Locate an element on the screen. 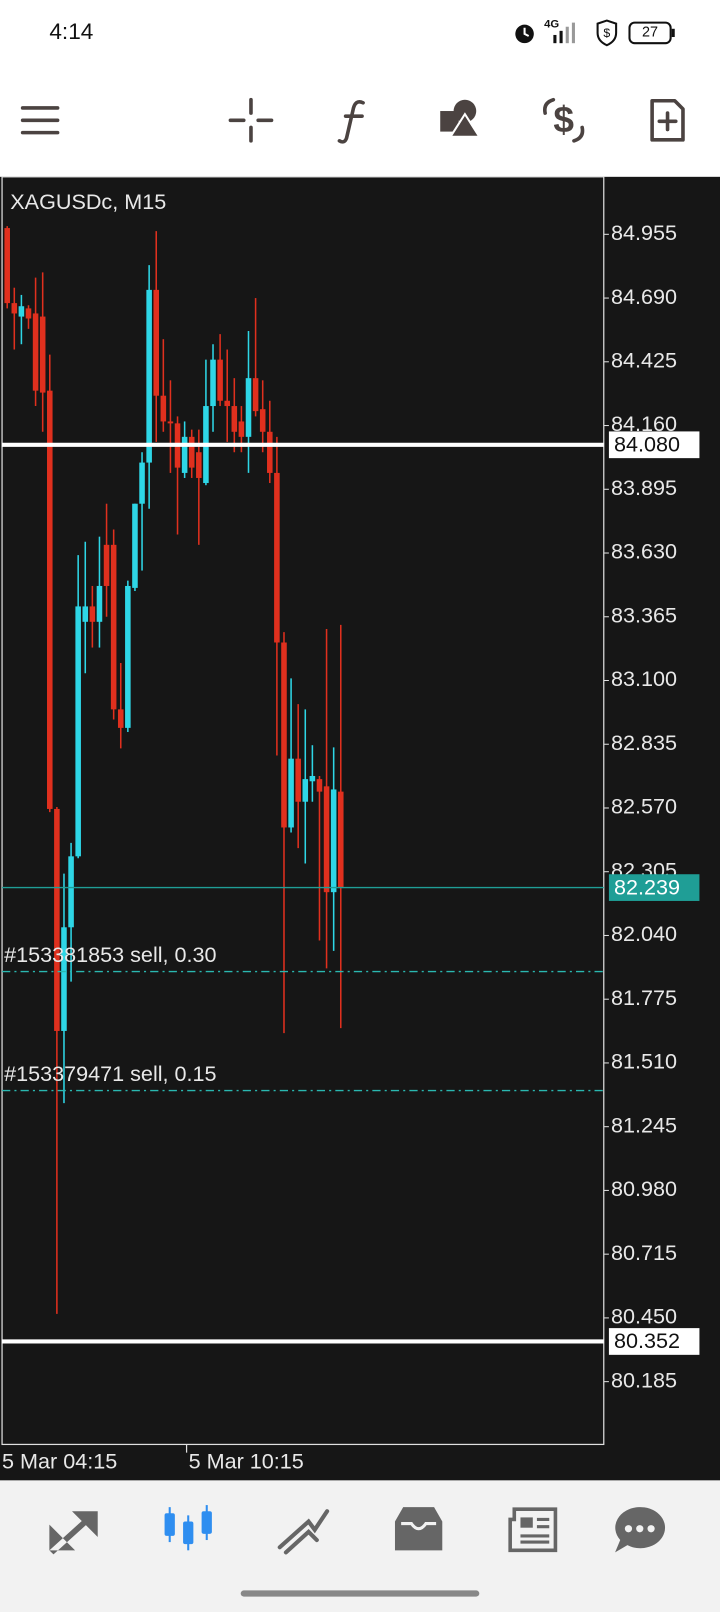 Image resolution: width=720 pixels, height=1612 pixels. y-tick-label: 80.185 is located at coordinates (644, 1379).